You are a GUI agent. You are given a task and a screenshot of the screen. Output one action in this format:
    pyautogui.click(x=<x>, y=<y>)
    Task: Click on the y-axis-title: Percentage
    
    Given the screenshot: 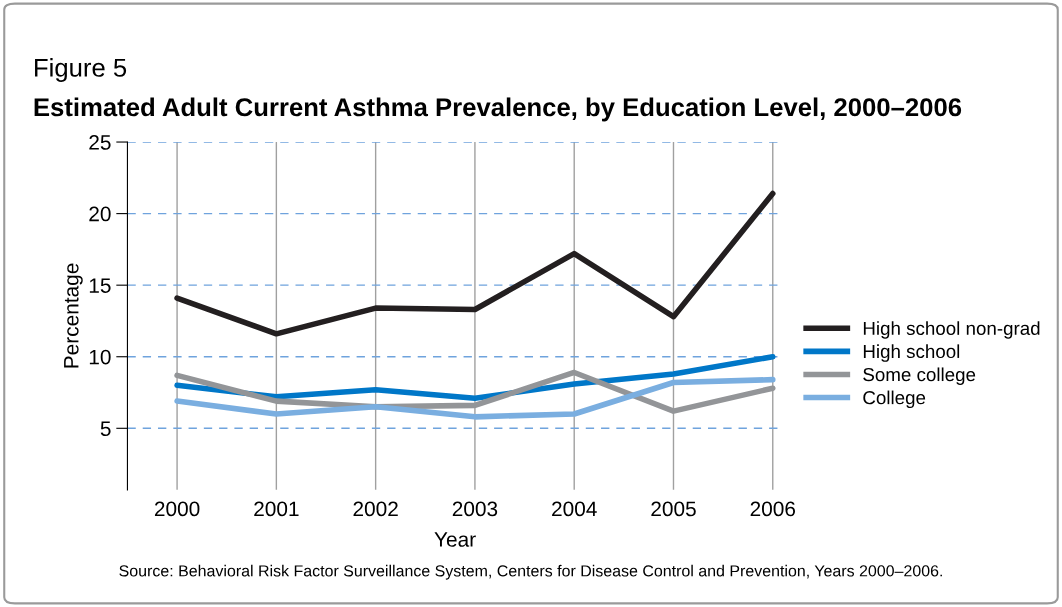 What is the action you would take?
    pyautogui.click(x=73, y=315)
    